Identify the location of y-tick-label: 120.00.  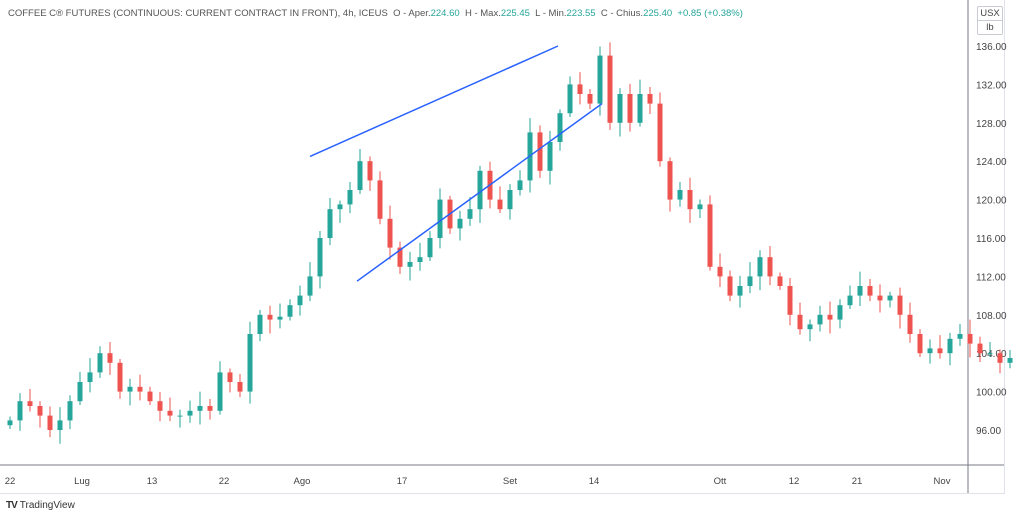
(991, 201).